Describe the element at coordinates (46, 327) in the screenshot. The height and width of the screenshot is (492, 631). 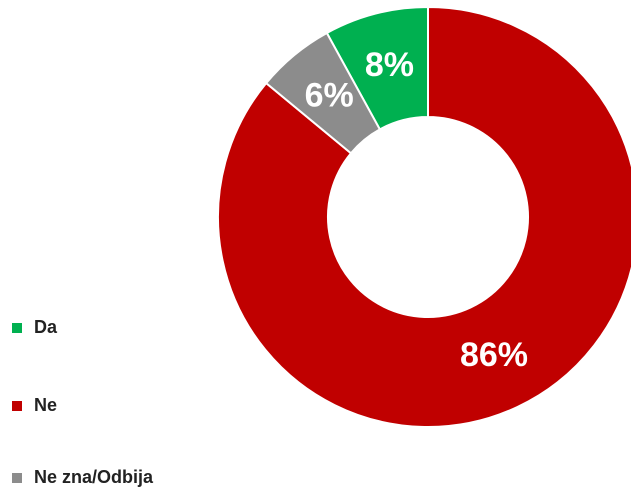
I see `legend-label: Da` at that location.